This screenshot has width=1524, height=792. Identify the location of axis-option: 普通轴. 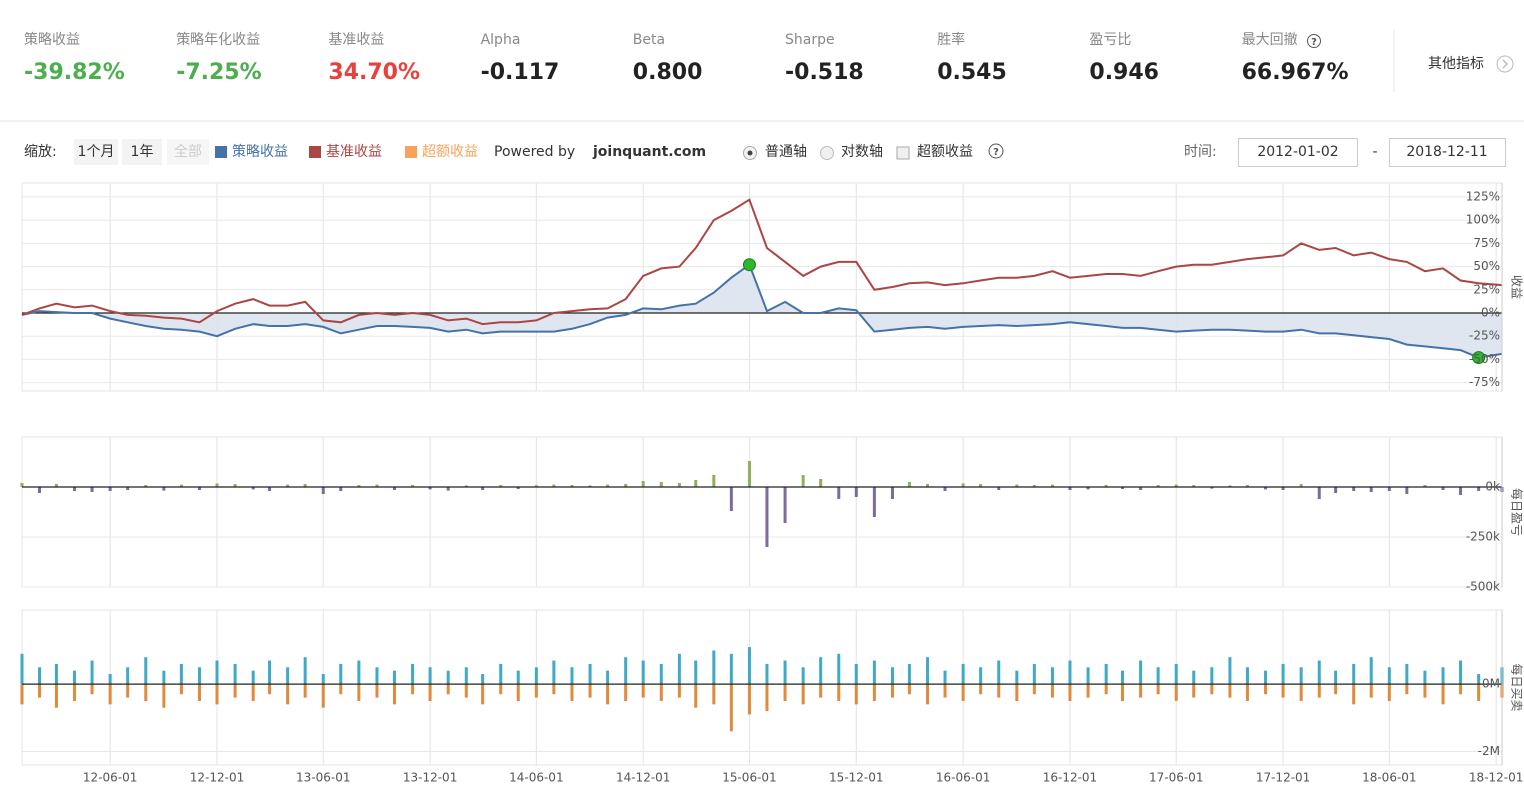
(786, 152).